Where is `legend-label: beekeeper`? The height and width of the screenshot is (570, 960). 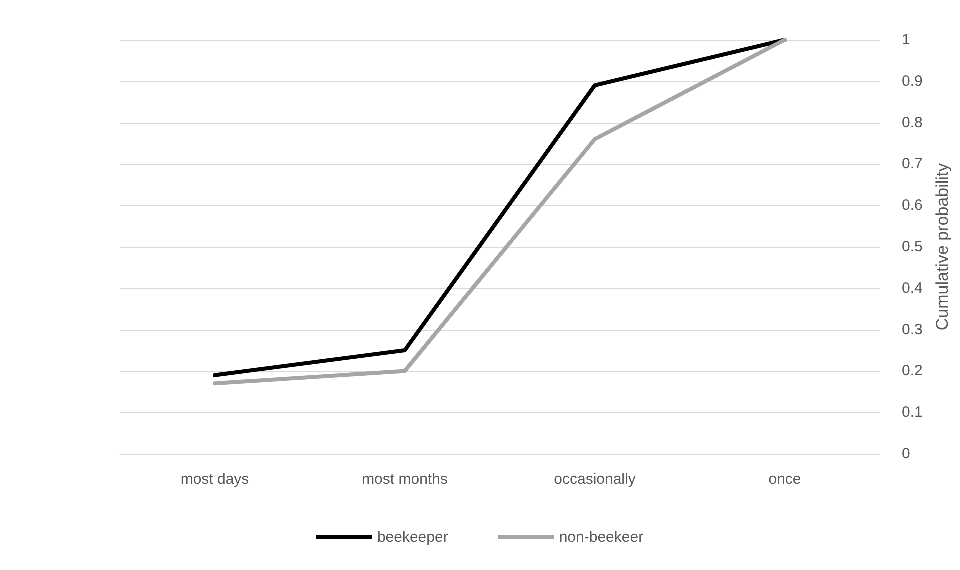 legend-label: beekeeper is located at coordinates (412, 537).